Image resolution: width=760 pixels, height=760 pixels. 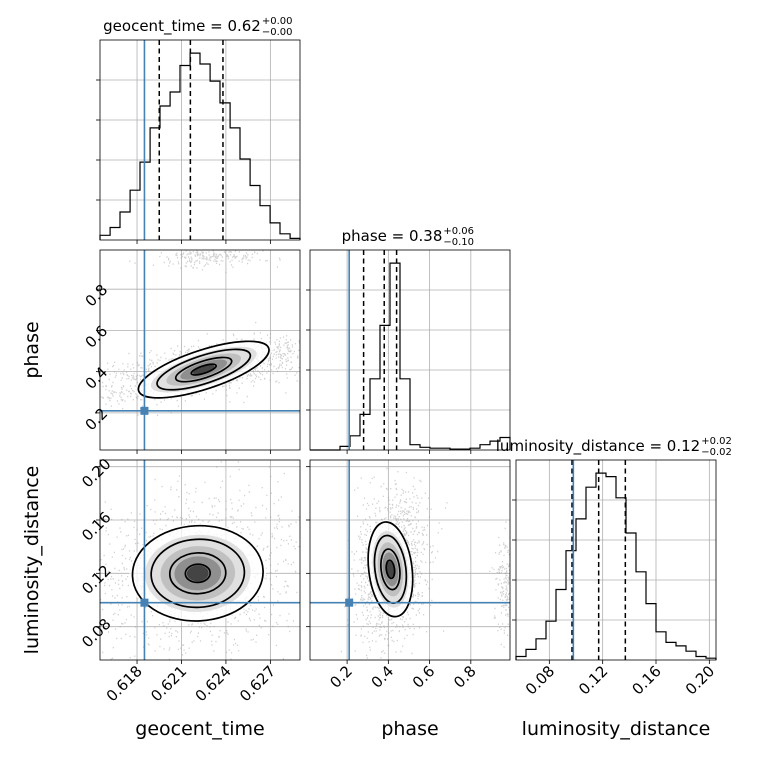 I want to click on panel-title: geocent_time = 0.62, so click(x=182, y=26).